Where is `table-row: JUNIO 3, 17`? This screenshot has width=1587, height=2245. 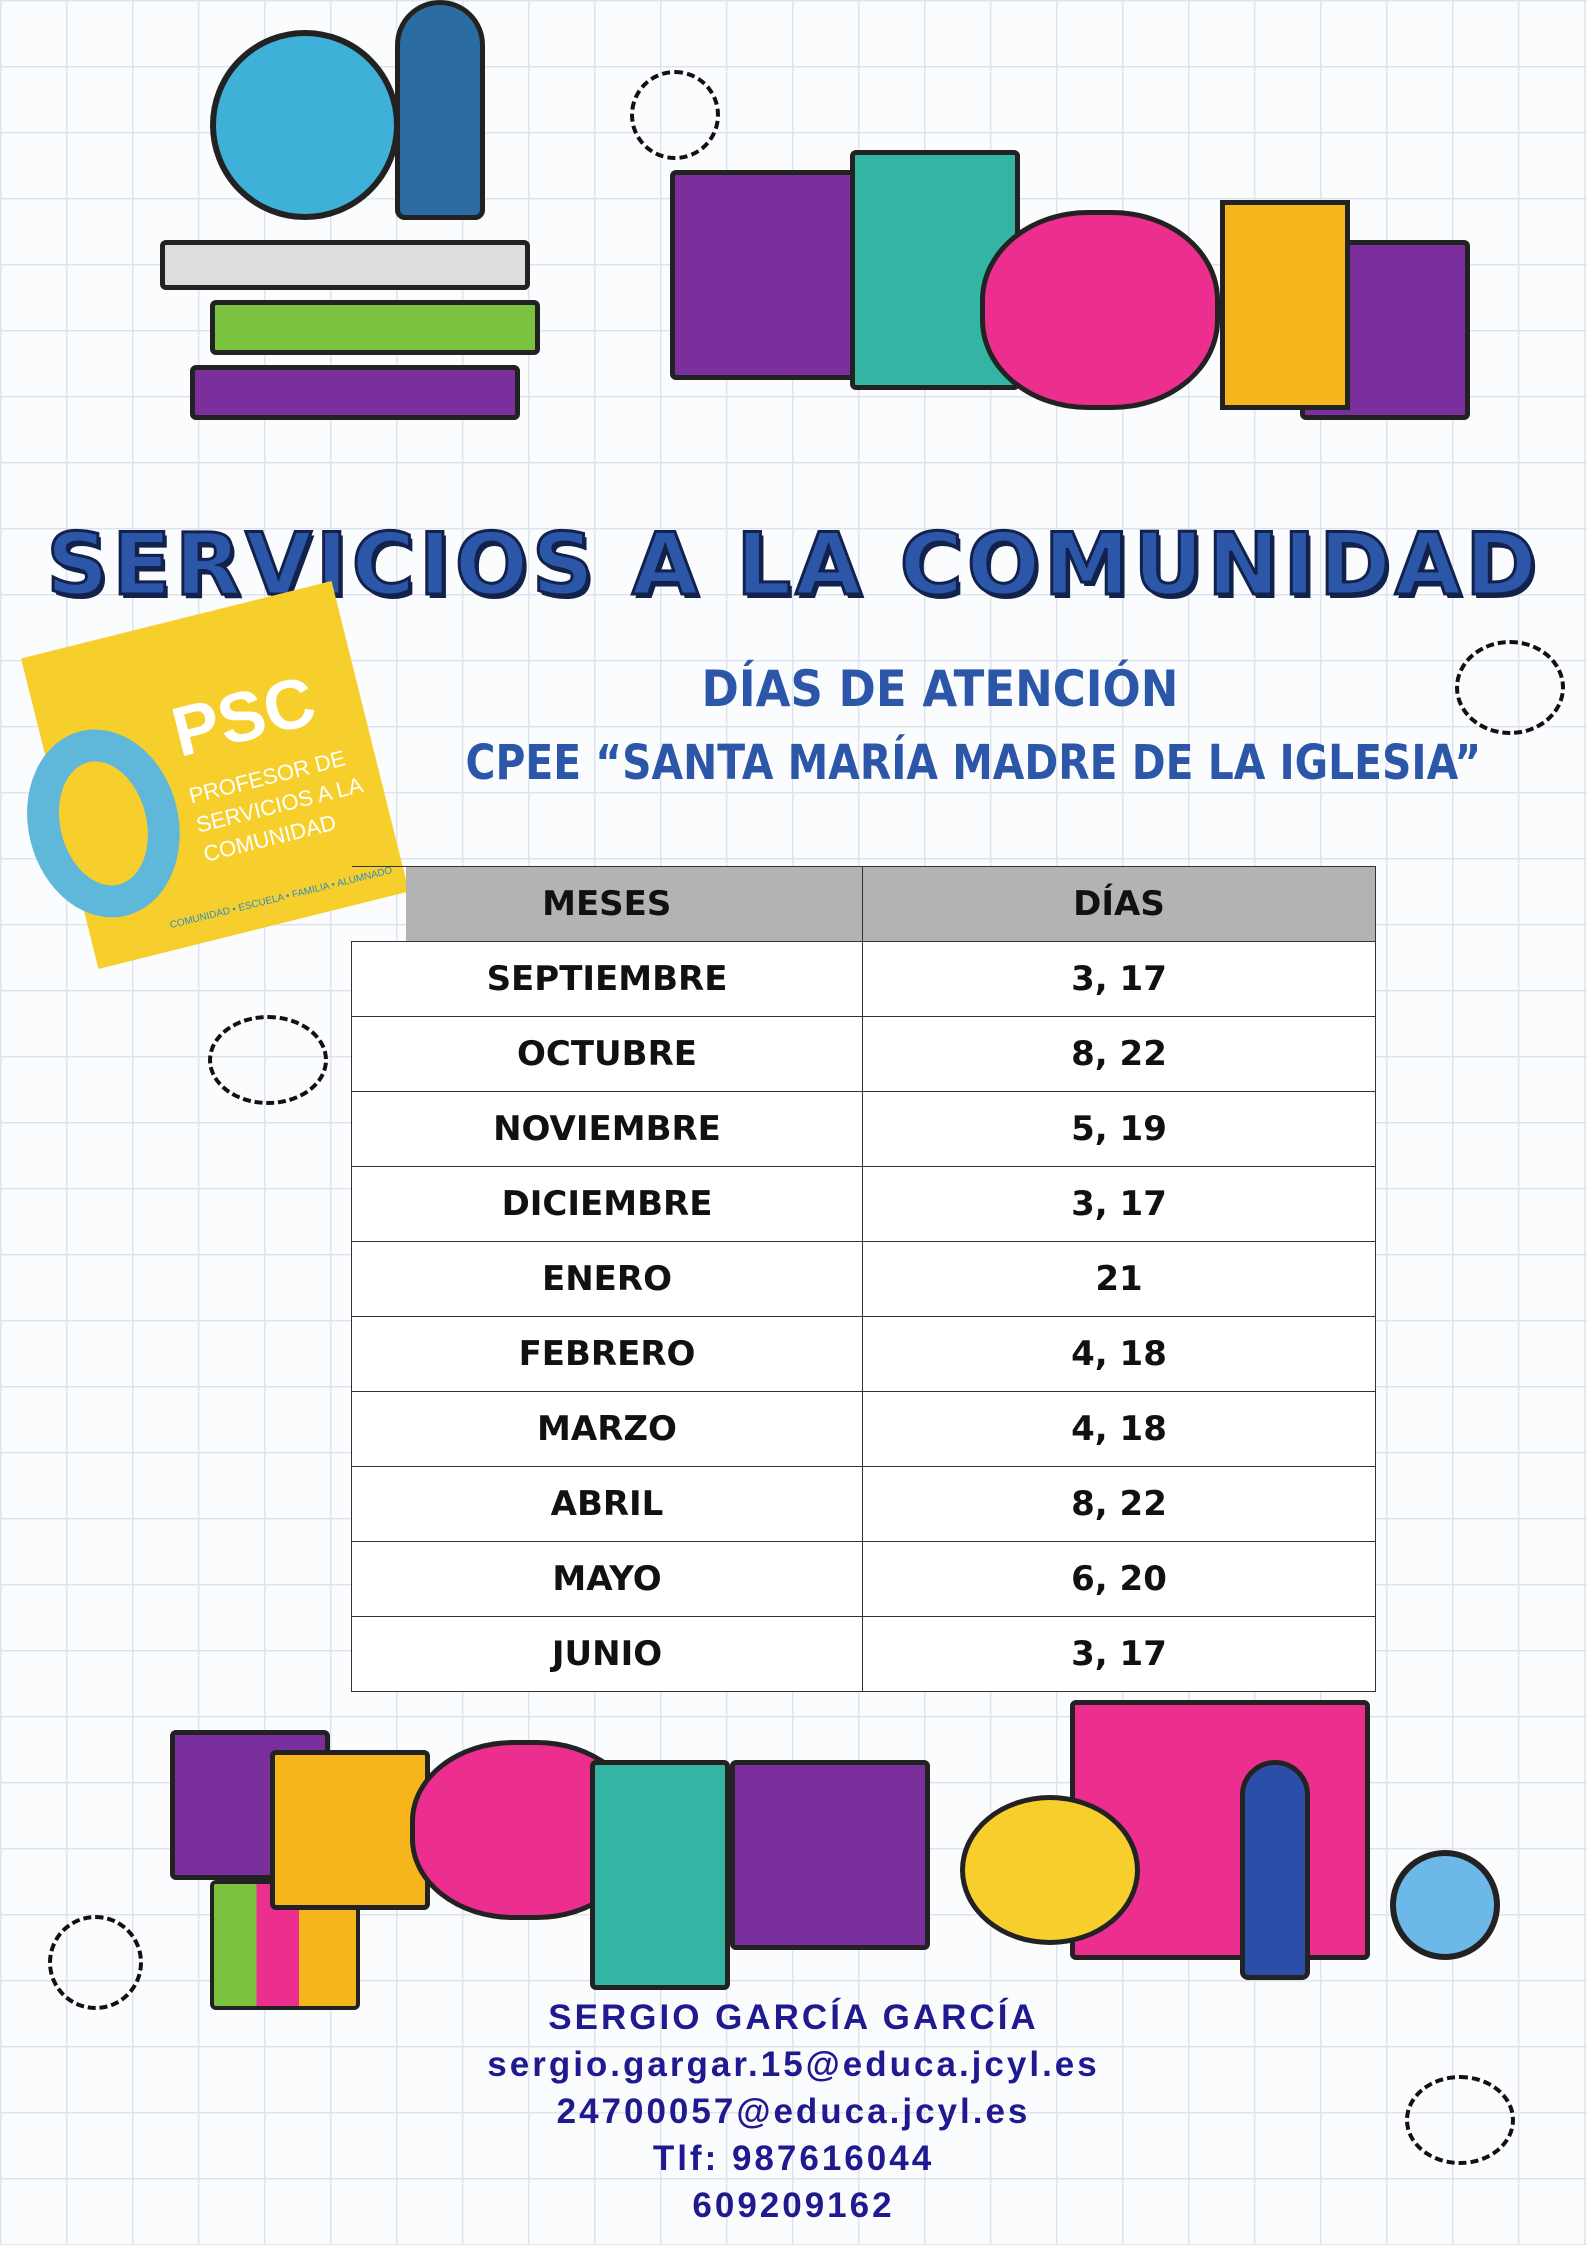 table-row: JUNIO 3, 17 is located at coordinates (863, 1654).